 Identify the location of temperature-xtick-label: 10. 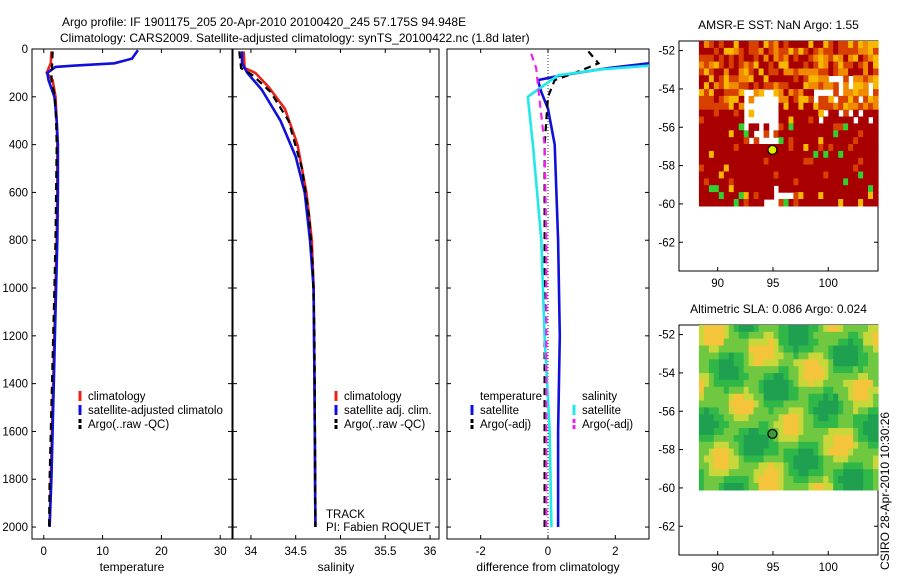
(102, 552).